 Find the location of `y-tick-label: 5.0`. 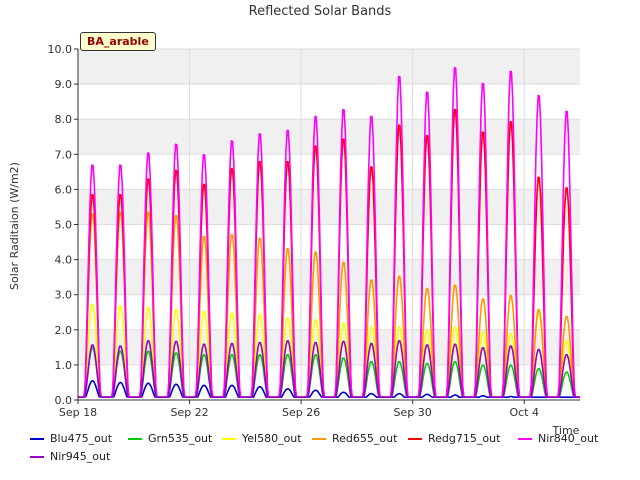

y-tick-label: 5.0 is located at coordinates (64, 225).